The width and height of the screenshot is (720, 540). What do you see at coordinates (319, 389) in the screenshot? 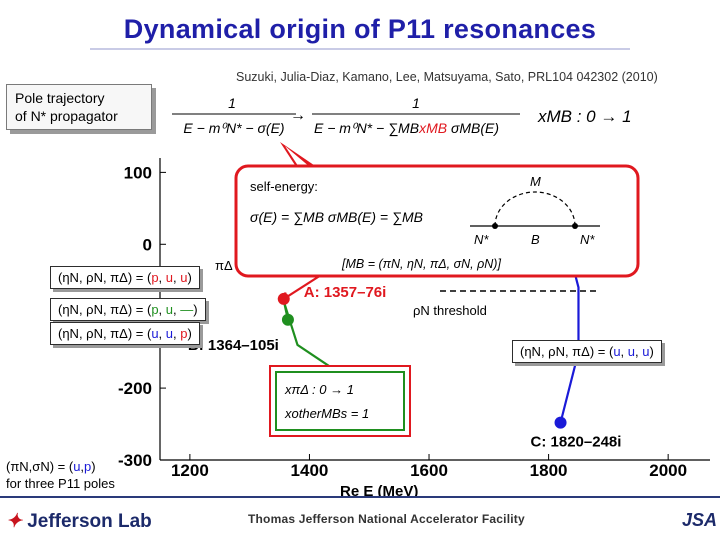
I see `x-box-line1: xπΔ : 0 → 1` at bounding box center [319, 389].